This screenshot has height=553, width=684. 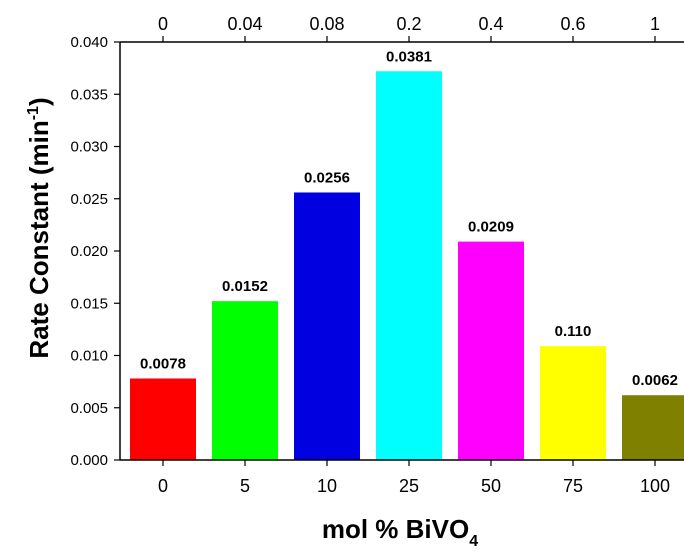 What do you see at coordinates (327, 486) in the screenshot?
I see `x-tick-label: 10` at bounding box center [327, 486].